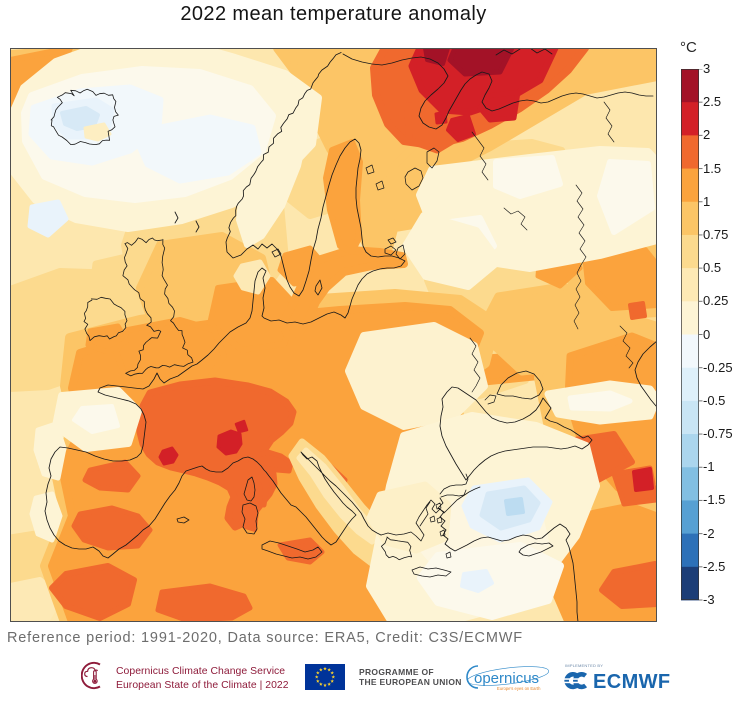  I want to click on svg-text: opernicus, so click(506, 678).